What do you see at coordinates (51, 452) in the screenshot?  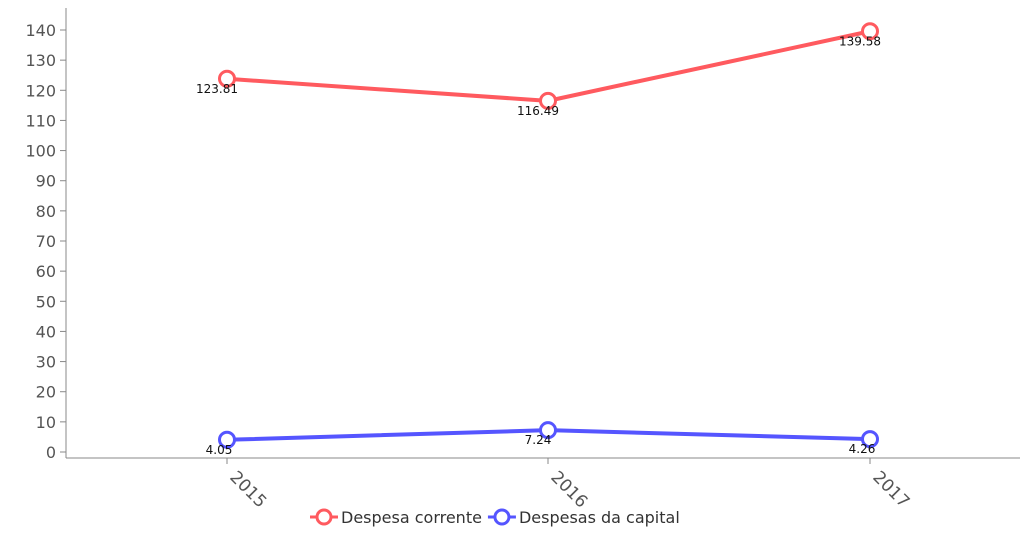 I see `y-tick-label: 0` at bounding box center [51, 452].